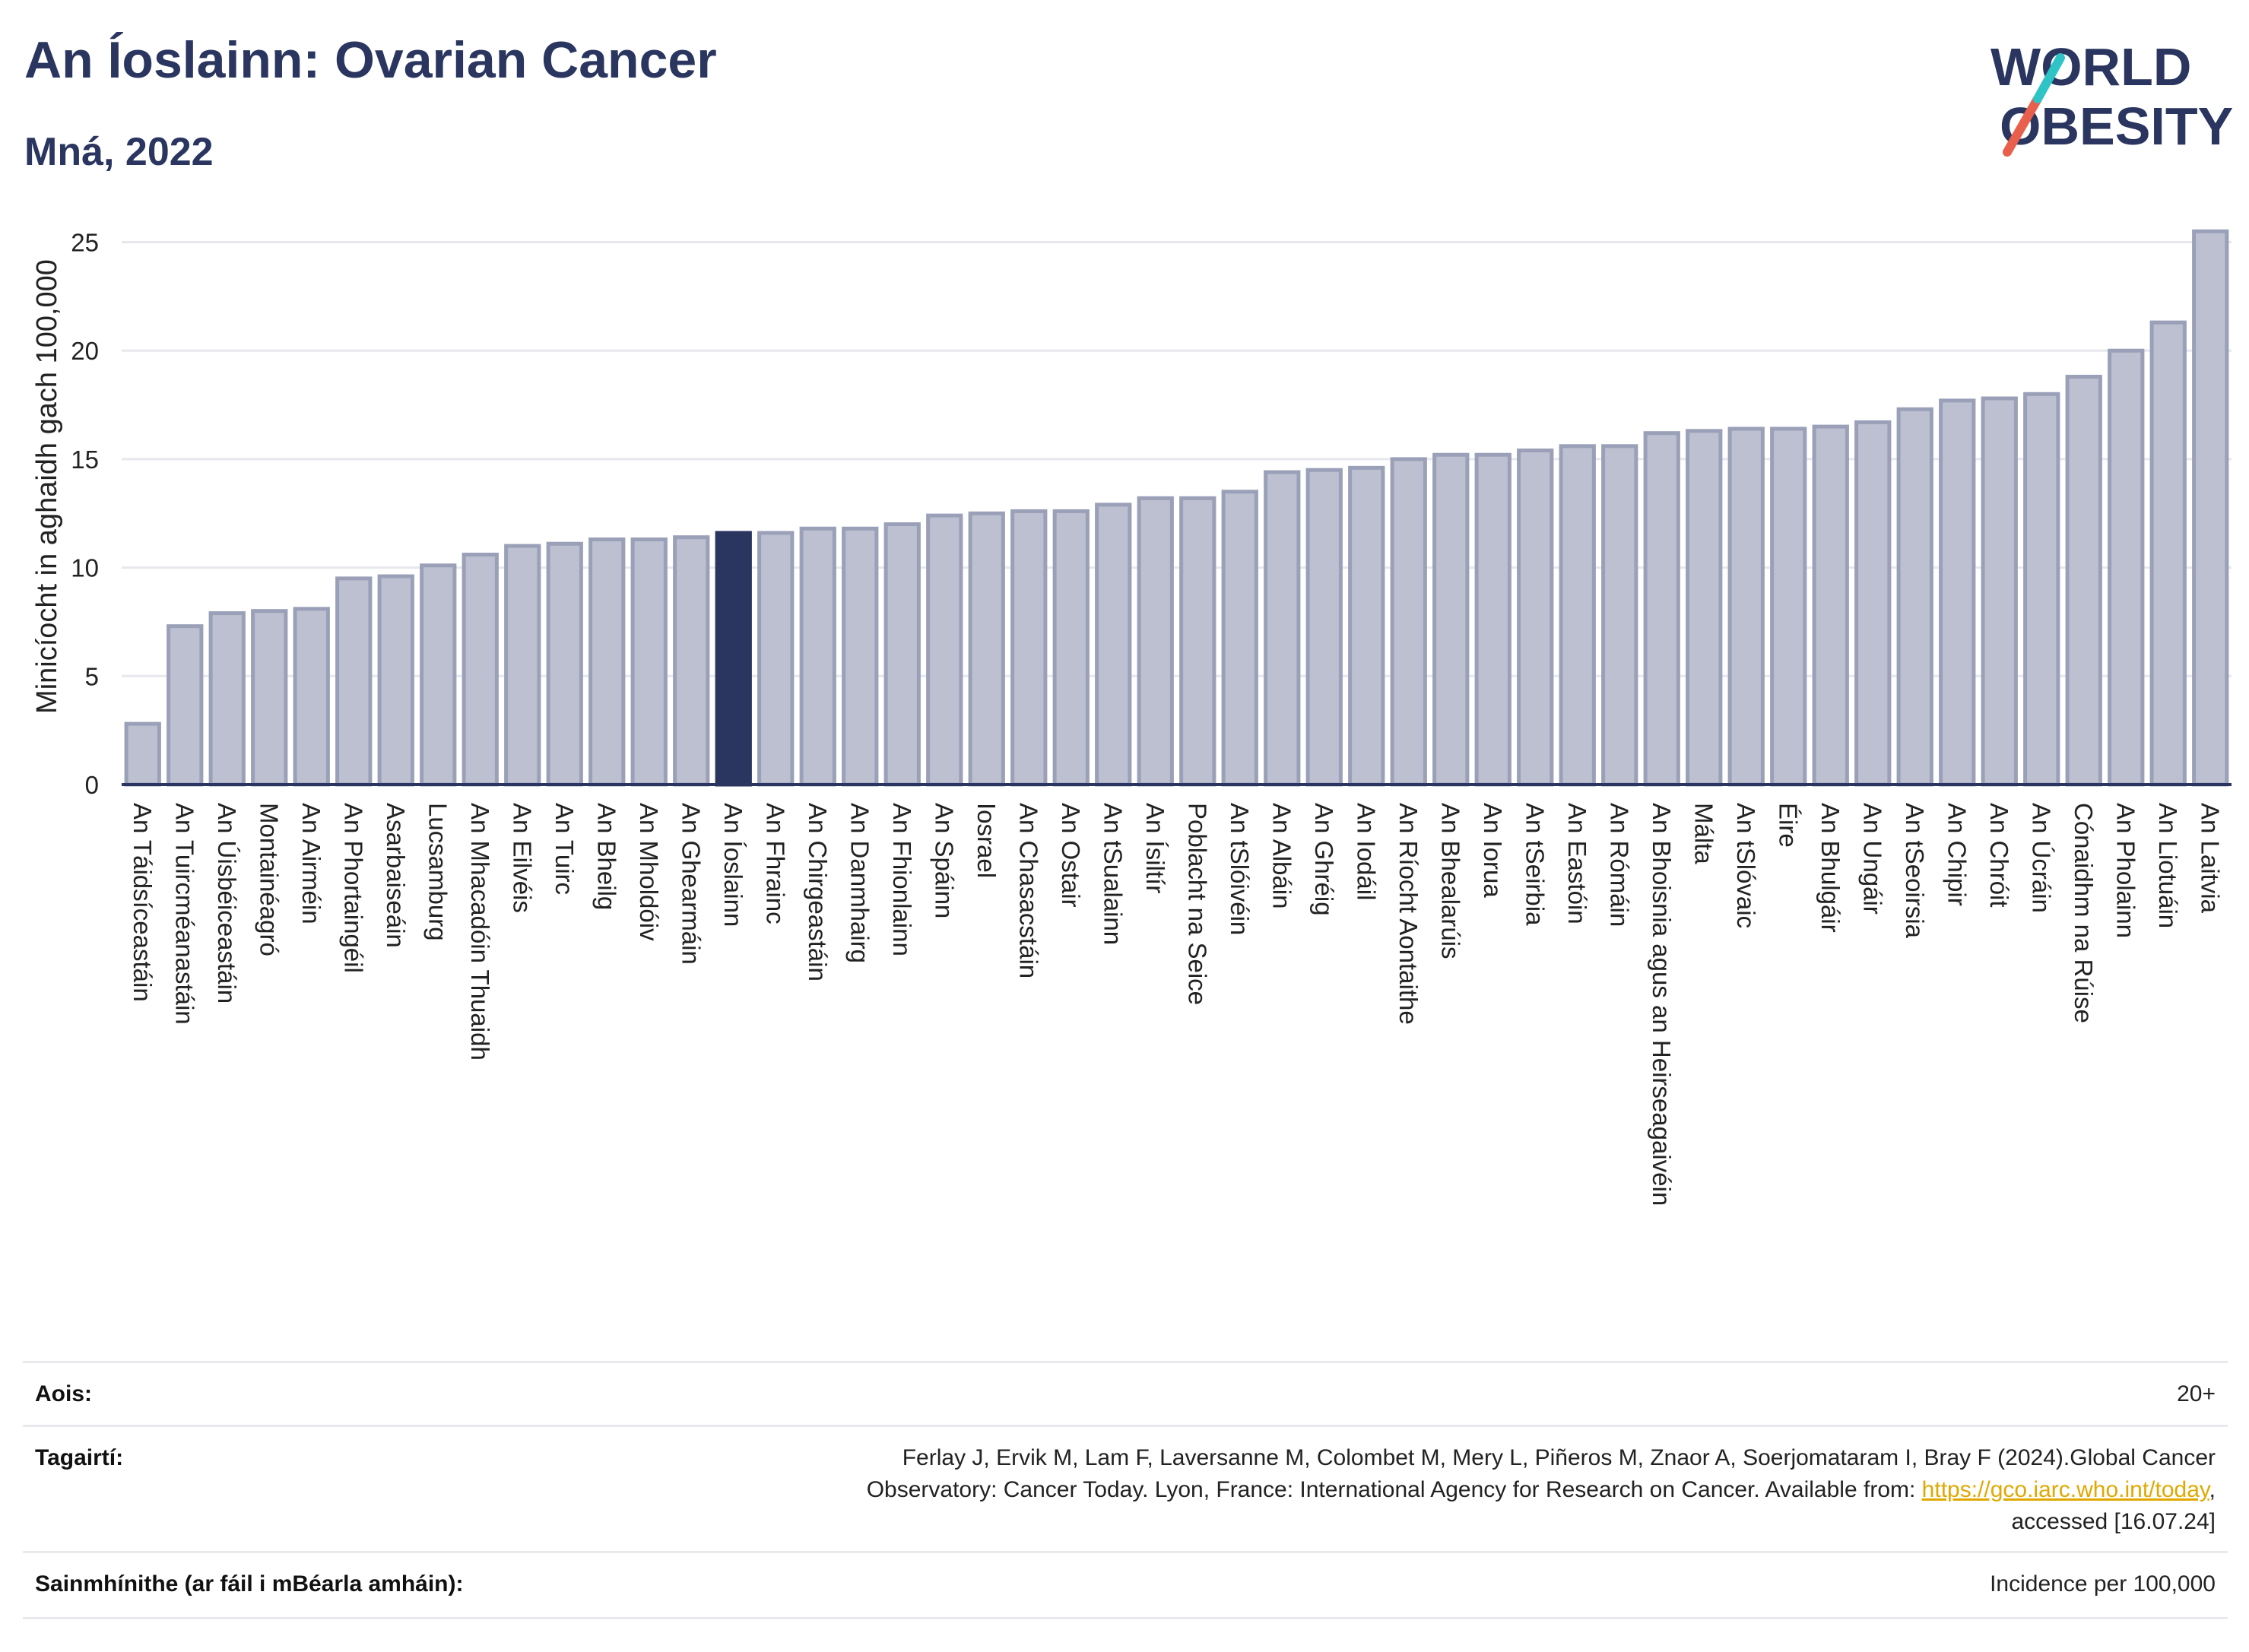  Describe the element at coordinates (85, 568) in the screenshot. I see `y-tick-label: 10` at that location.